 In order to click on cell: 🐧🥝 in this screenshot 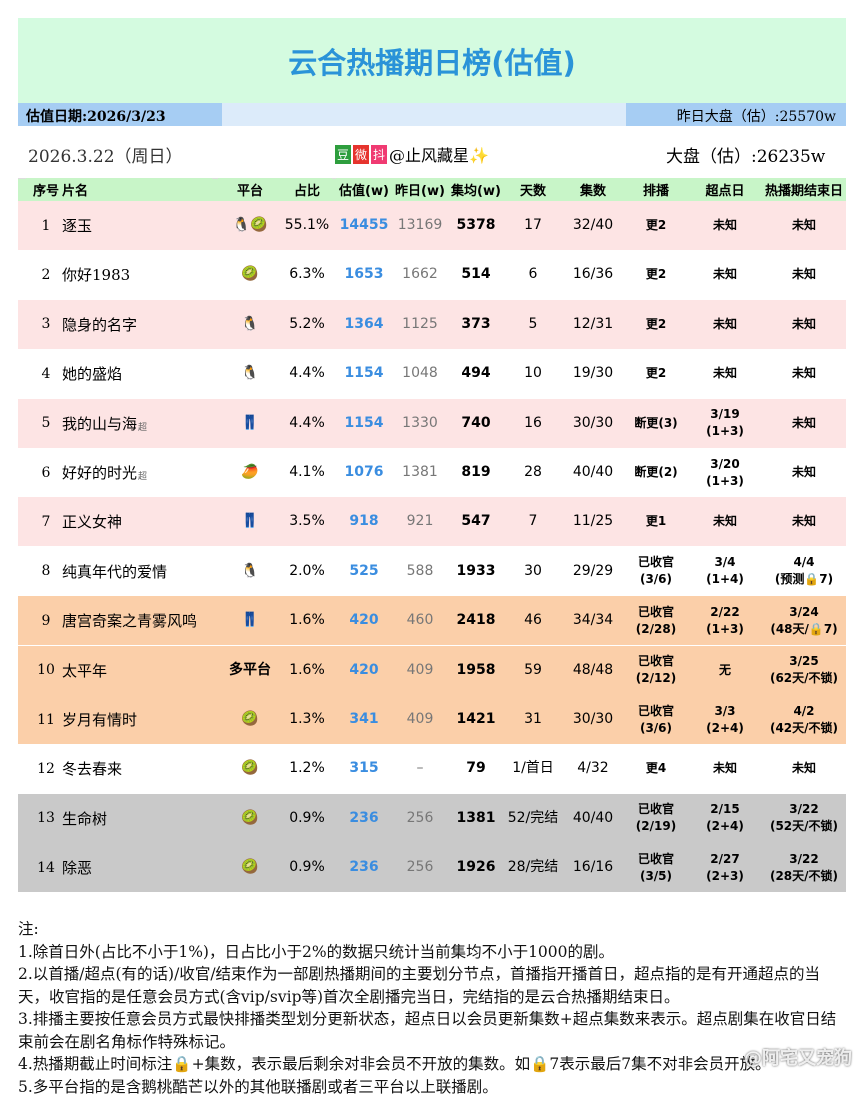, I will do `click(250, 225)`.